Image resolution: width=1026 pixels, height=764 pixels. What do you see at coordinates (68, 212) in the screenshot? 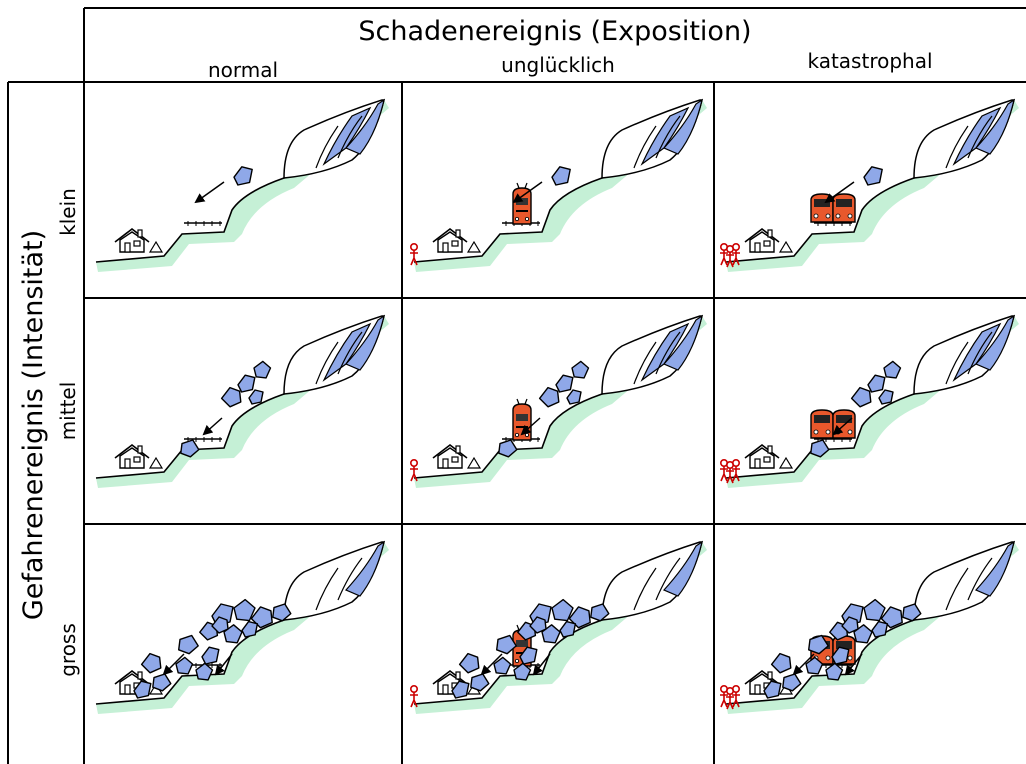
I see `row-label-klein: klein` at bounding box center [68, 212].